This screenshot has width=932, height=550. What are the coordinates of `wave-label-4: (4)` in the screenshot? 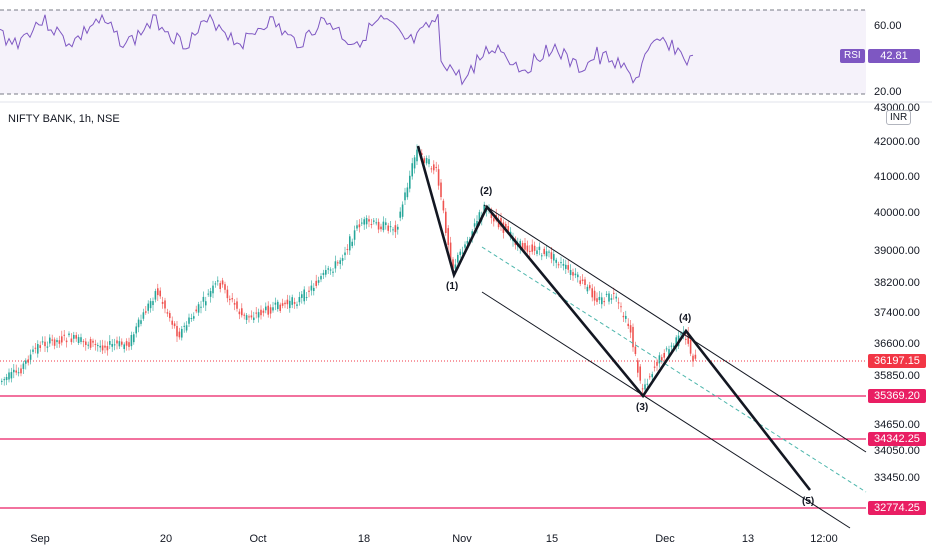 It's located at (685, 318).